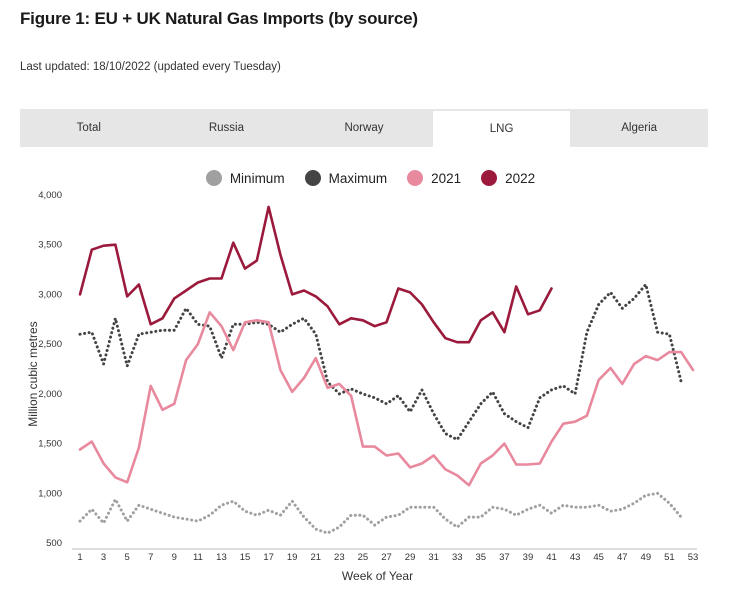 The width and height of the screenshot is (741, 605). I want to click on x-tick-label: 47, so click(622, 557).